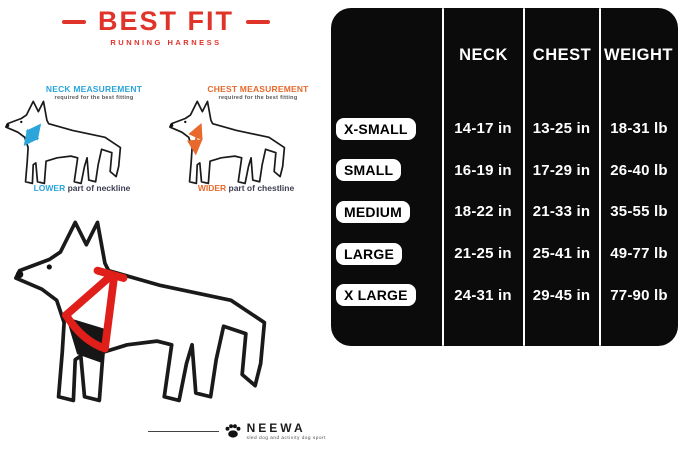 The height and width of the screenshot is (459, 679). What do you see at coordinates (639, 254) in the screenshot?
I see `weight-value: 49-77 lb` at bounding box center [639, 254].